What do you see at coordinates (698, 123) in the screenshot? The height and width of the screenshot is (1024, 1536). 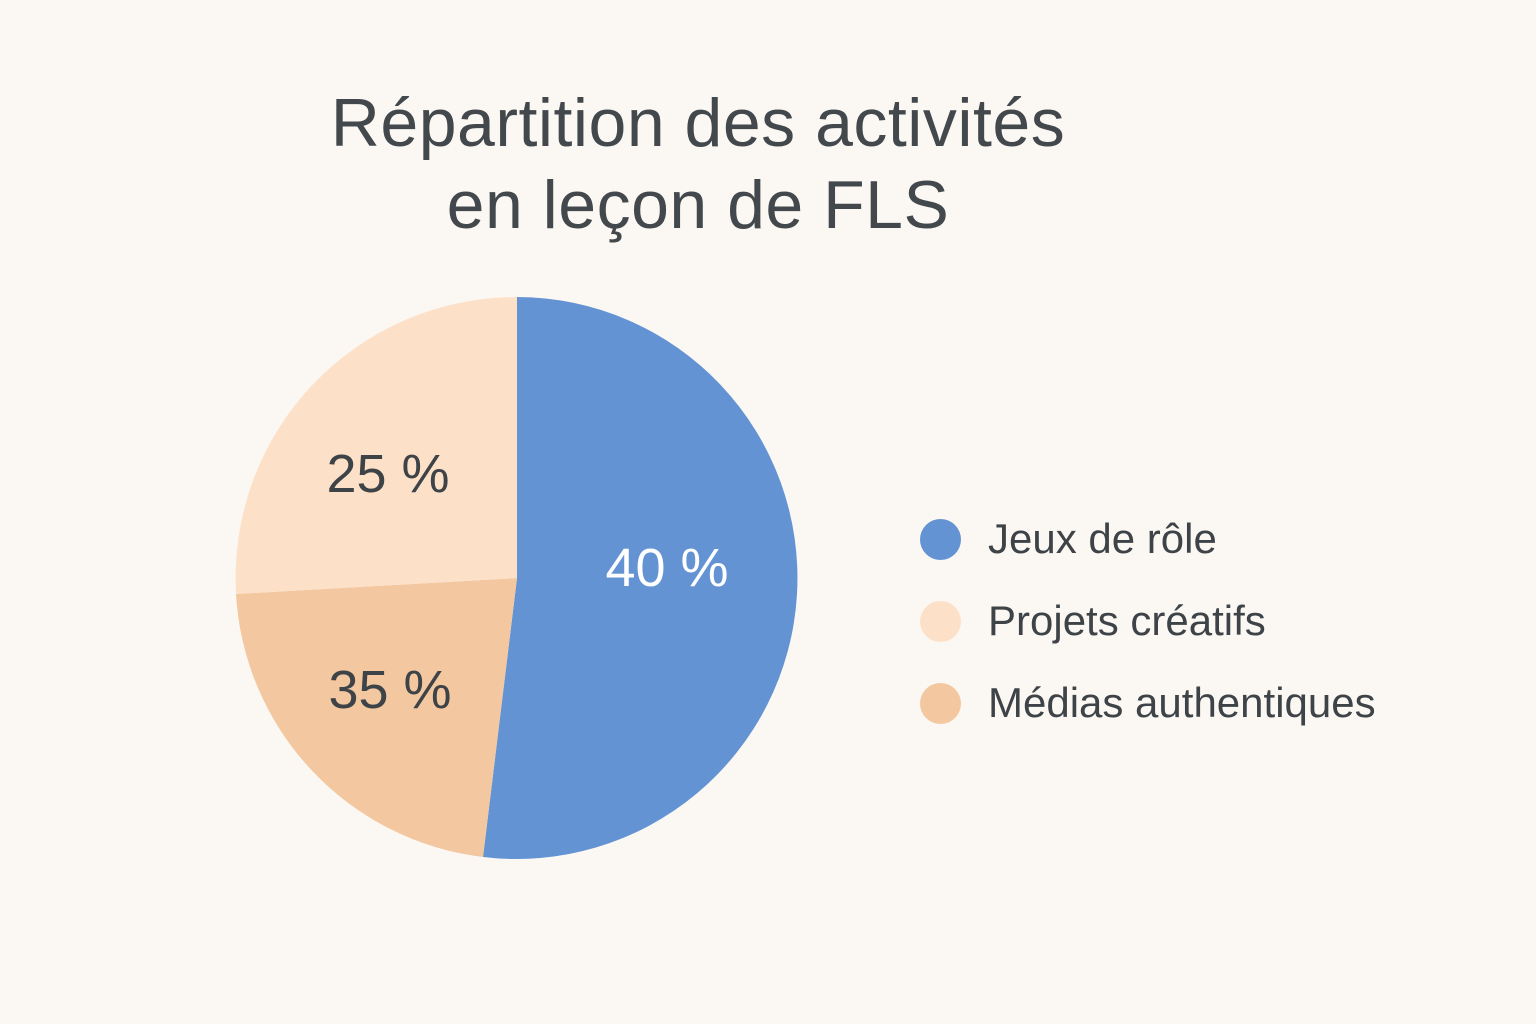 I see `chart-title-line-1: Répartition des activités` at bounding box center [698, 123].